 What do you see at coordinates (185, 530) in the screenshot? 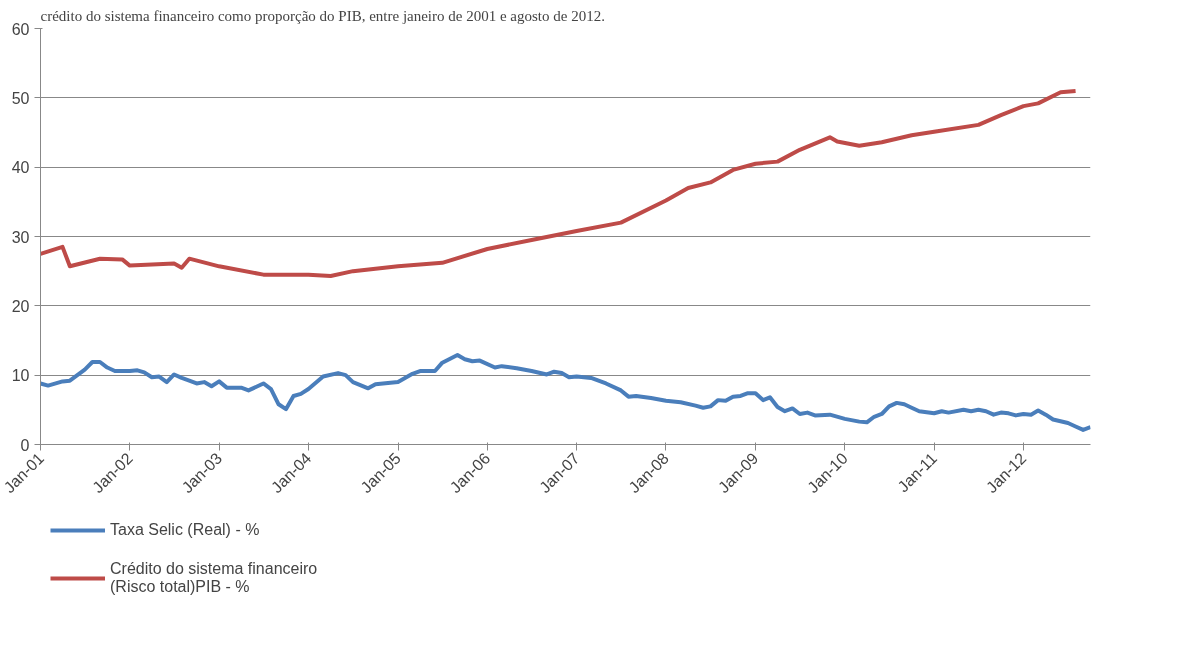
I see `legend-label: Taxa Selic (Real) - %` at bounding box center [185, 530].